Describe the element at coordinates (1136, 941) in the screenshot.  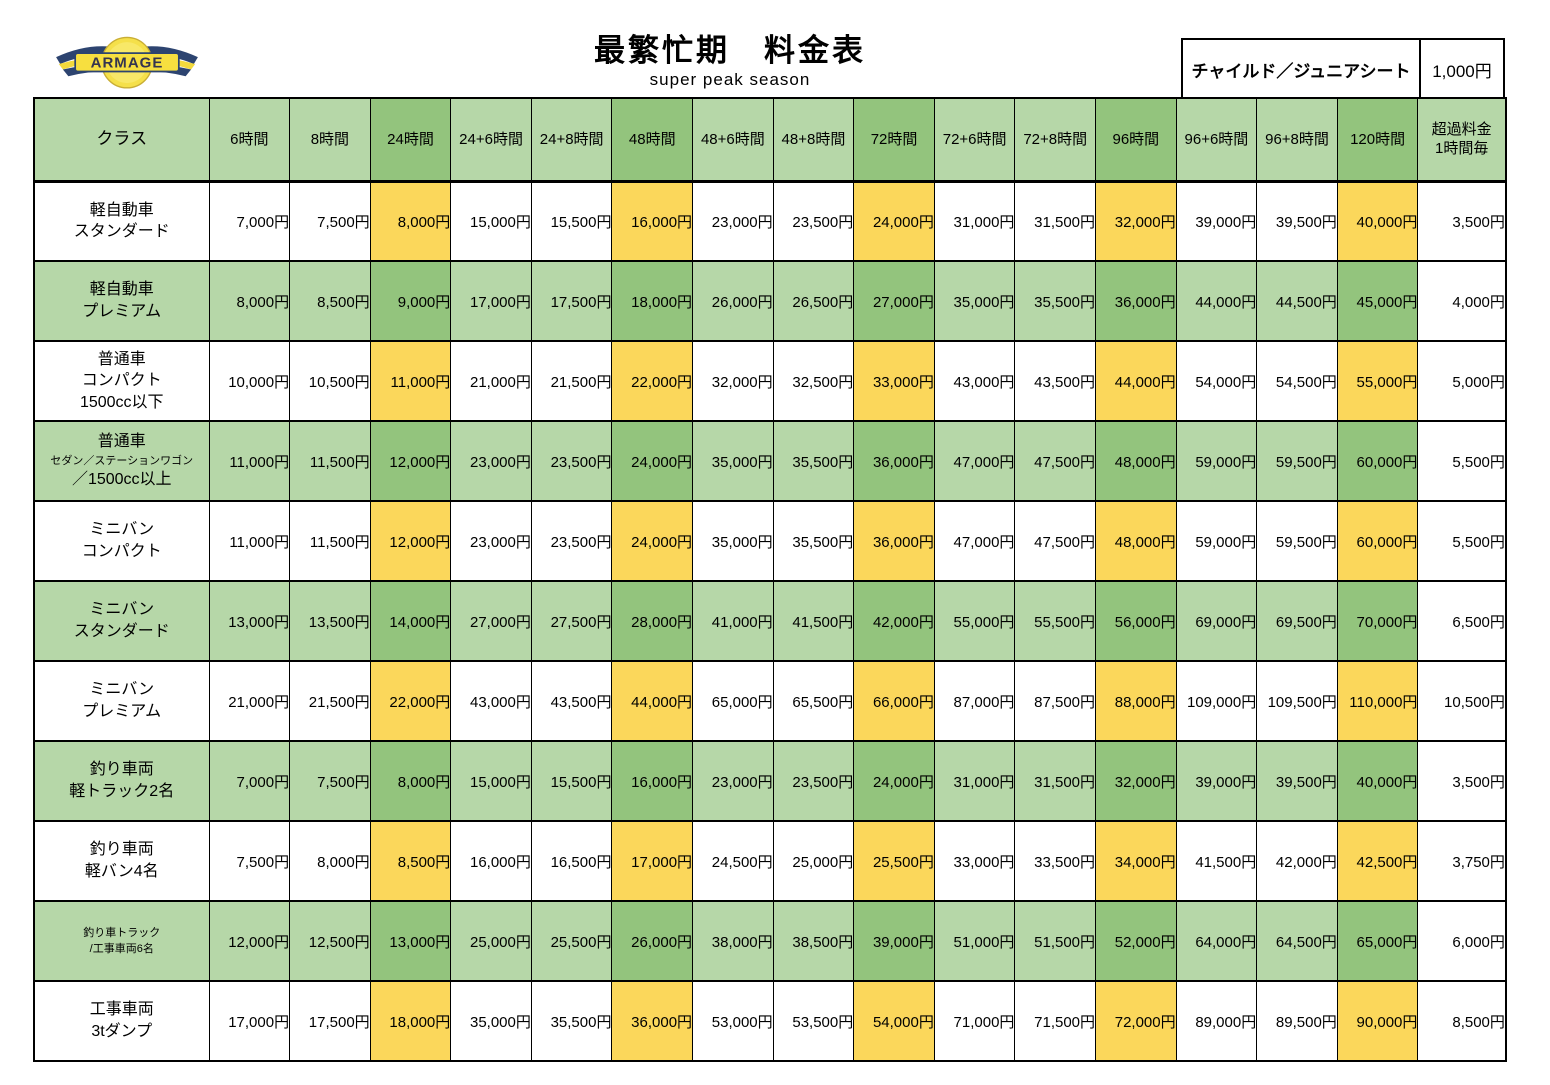
I see `price-cell: 52,000円` at that location.